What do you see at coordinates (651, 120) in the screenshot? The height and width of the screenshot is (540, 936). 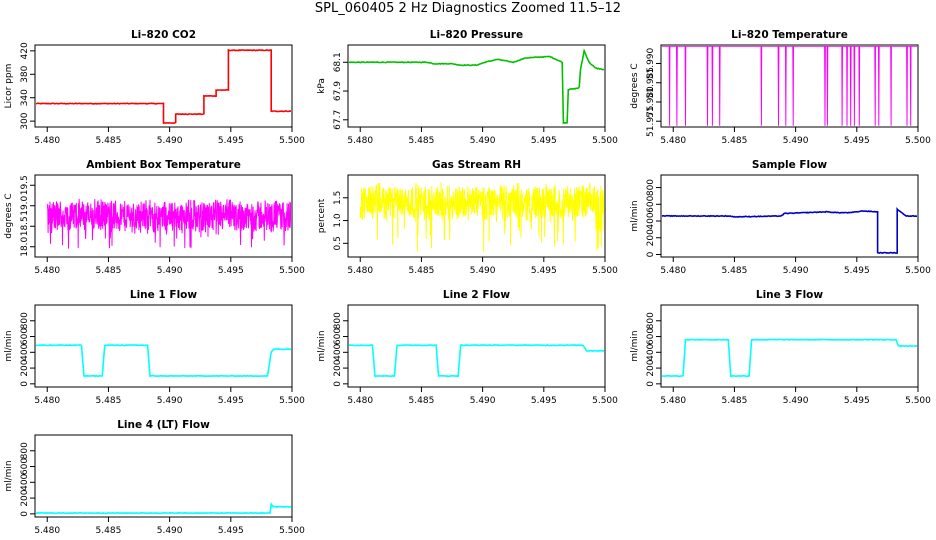 I see `y-tick-label: 51.975` at bounding box center [651, 120].